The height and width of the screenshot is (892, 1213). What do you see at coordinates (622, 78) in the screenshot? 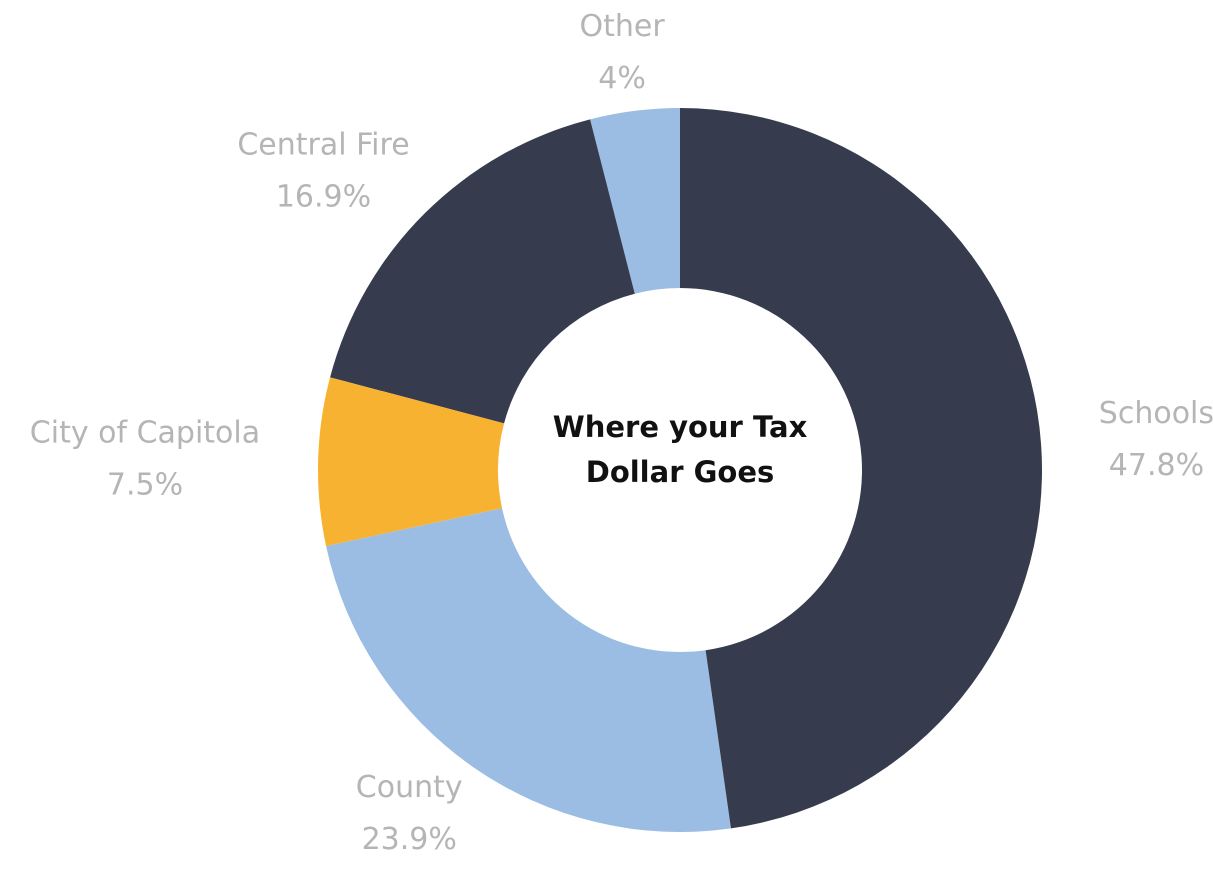
I see `slice-value: 4%` at bounding box center [622, 78].